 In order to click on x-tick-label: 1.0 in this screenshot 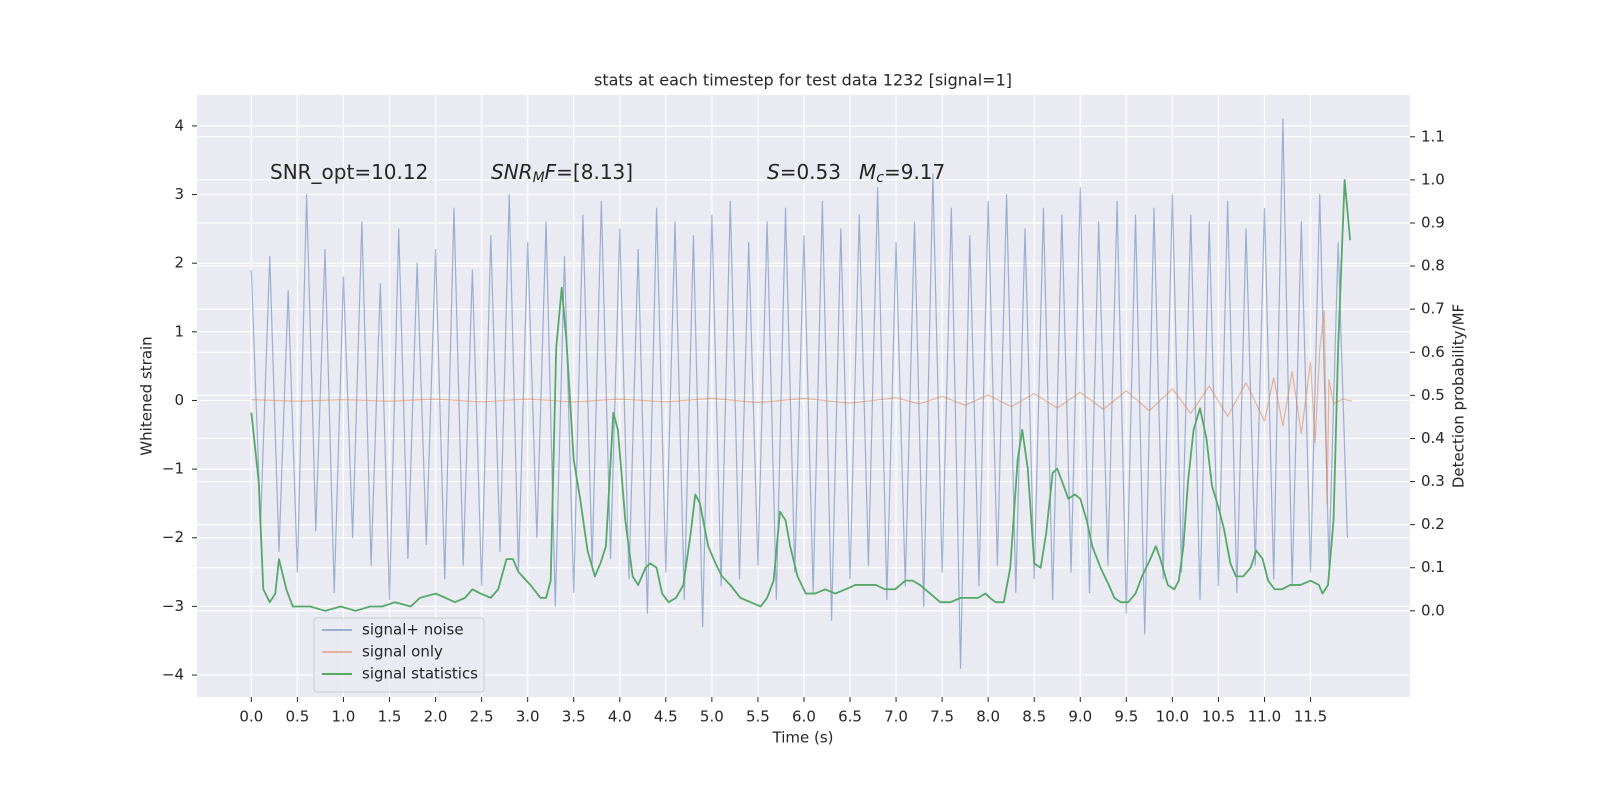, I will do `click(344, 717)`.